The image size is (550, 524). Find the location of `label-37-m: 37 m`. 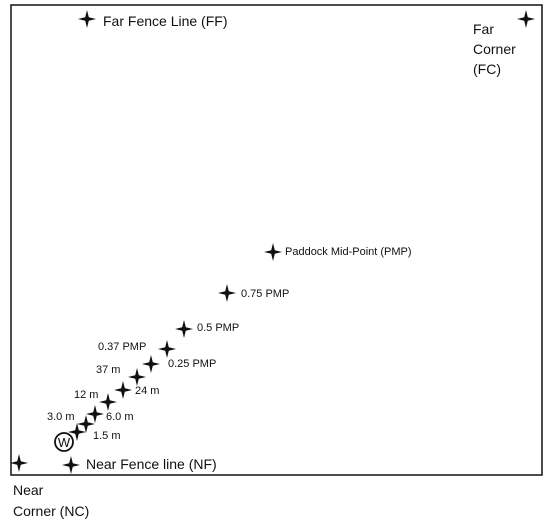

label-37-m: 37 m is located at coordinates (108, 370).